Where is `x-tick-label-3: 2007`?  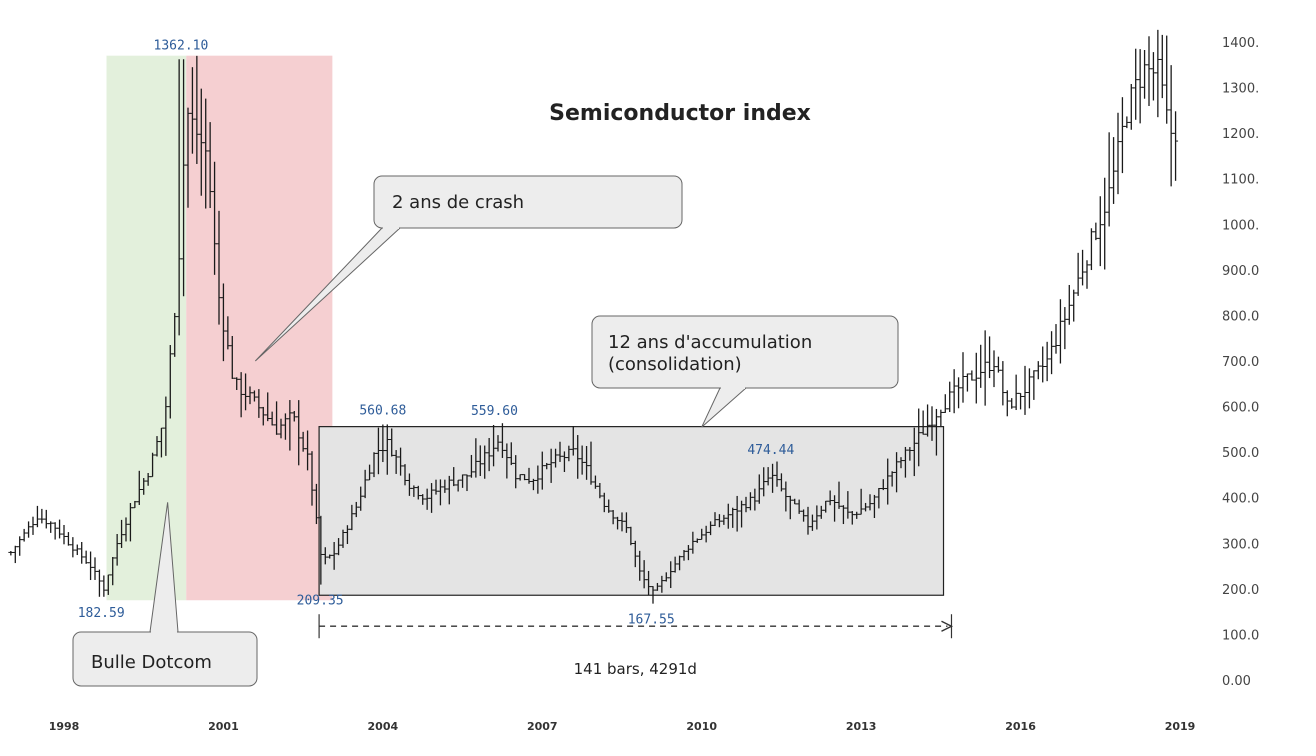 x-tick-label-3: 2007 is located at coordinates (542, 726).